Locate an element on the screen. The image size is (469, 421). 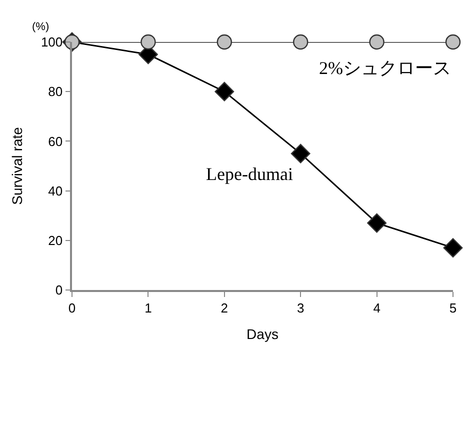
x-tick-label: 3 is located at coordinates (300, 308).